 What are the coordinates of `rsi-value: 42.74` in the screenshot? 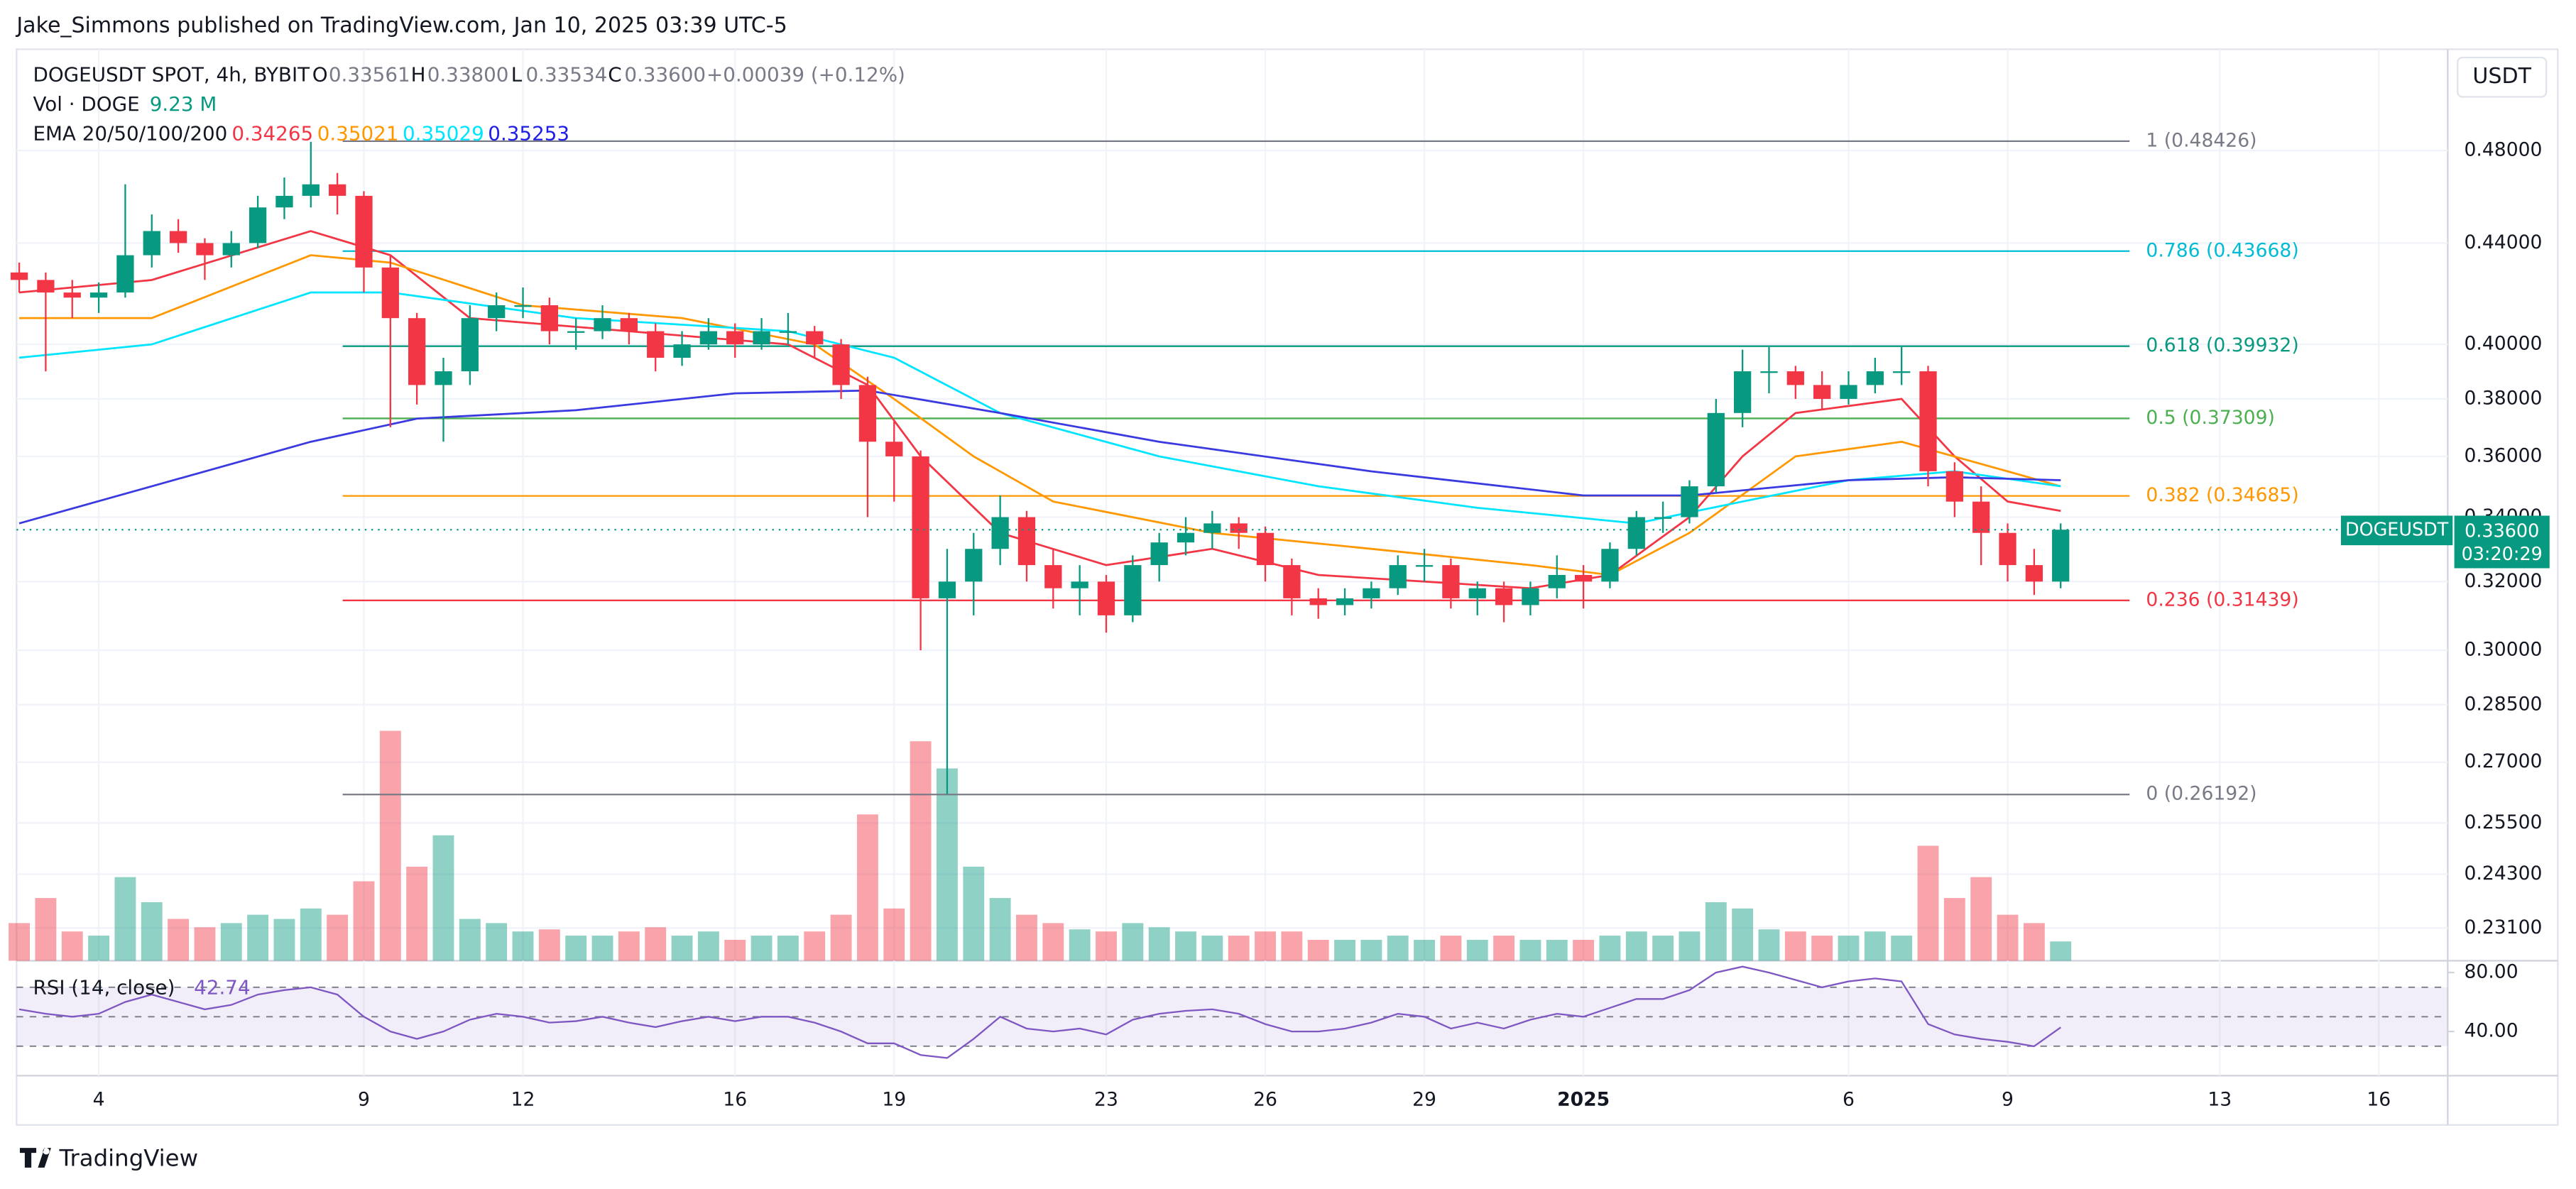 It's located at (222, 988).